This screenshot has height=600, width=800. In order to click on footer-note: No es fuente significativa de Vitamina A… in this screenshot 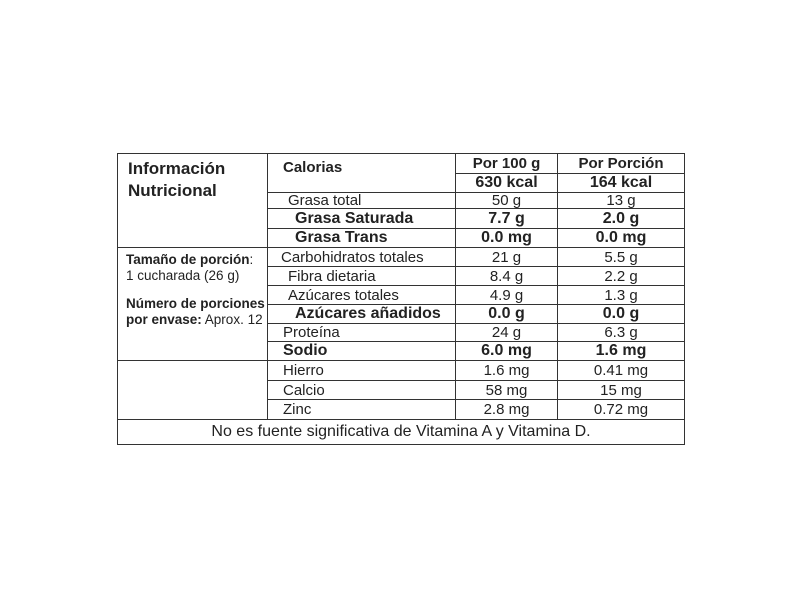, I will do `click(401, 432)`.